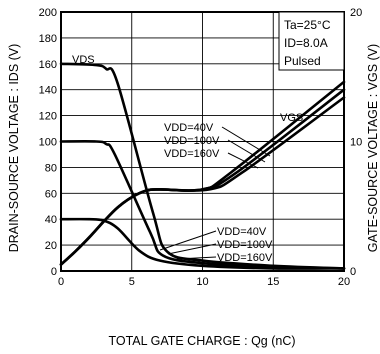 The height and width of the screenshot is (354, 380). What do you see at coordinates (307, 25) in the screenshot?
I see `condition-temperature: Ta=25°C` at bounding box center [307, 25].